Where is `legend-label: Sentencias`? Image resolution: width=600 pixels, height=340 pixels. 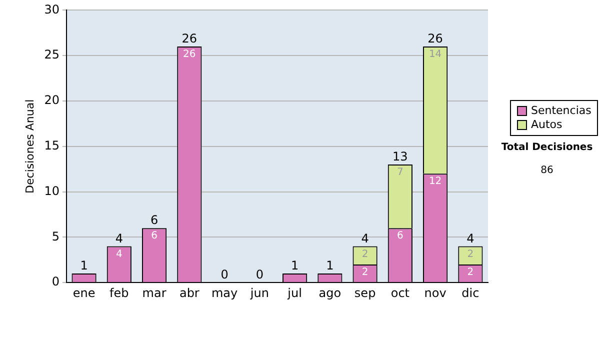
legend-label: Sentencias is located at coordinates (561, 111).